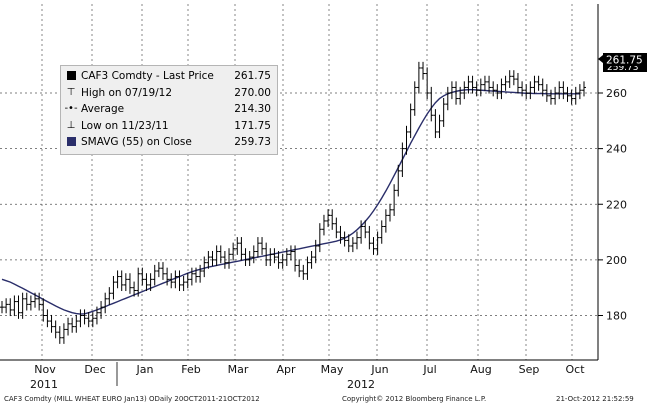 Image resolution: width=649 pixels, height=410 pixels. What do you see at coordinates (127, 92) in the screenshot?
I see `legend-label: High on 07/19/12` at bounding box center [127, 92].